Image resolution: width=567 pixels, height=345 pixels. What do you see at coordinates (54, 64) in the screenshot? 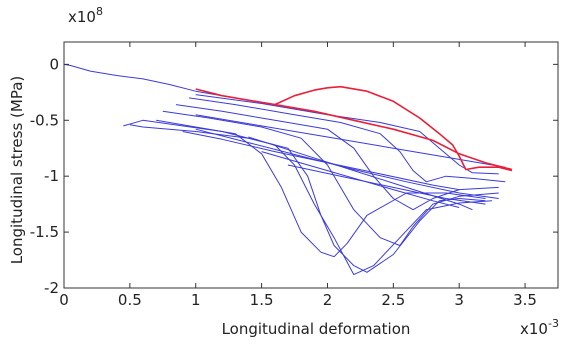
I see `y-tick-label: 0` at bounding box center [54, 64].